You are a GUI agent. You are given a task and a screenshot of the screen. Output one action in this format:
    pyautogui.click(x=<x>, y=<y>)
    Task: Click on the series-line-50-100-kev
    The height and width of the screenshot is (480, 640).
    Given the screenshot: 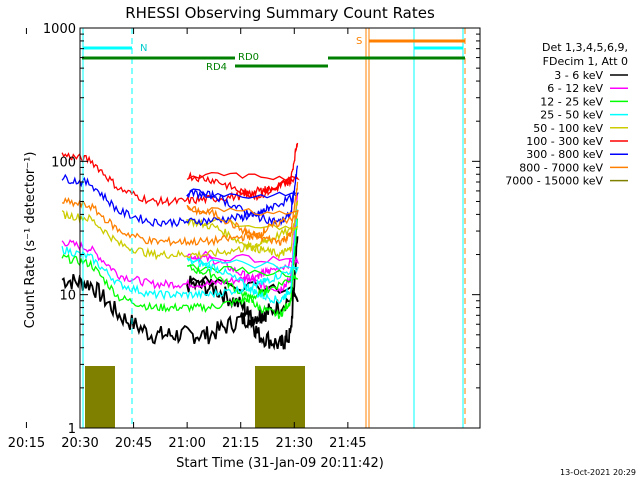 What is the action you would take?
    pyautogui.click(x=180, y=230)
    